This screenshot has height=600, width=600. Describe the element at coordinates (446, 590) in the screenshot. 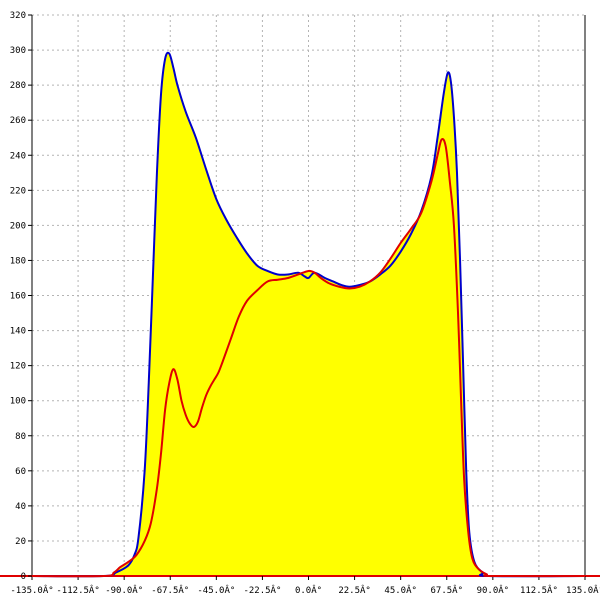

I see `x-tick-label: 67.5Â°` at that location.